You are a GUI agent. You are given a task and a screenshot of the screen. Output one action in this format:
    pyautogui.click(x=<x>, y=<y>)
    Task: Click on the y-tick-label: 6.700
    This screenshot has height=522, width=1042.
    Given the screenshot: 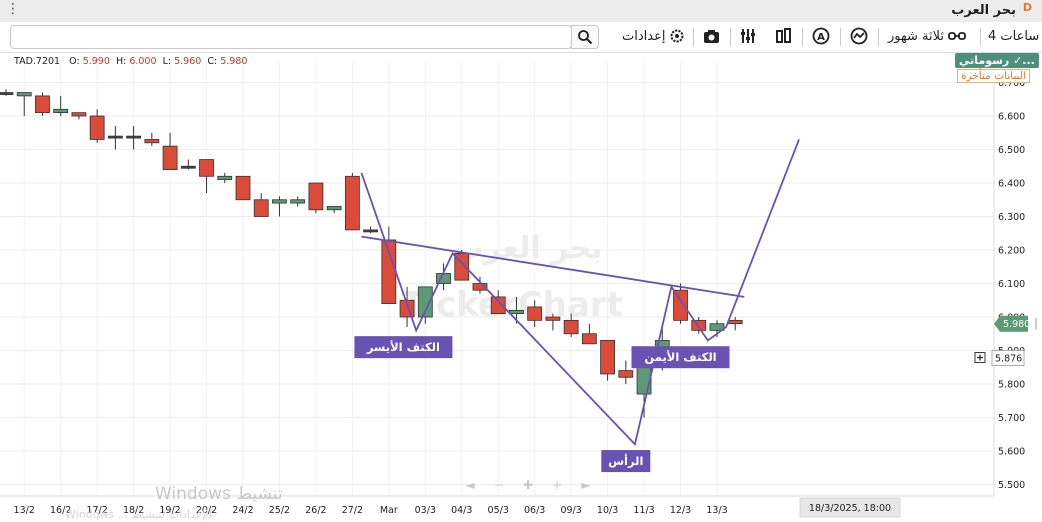 What is the action you would take?
    pyautogui.click(x=1011, y=83)
    